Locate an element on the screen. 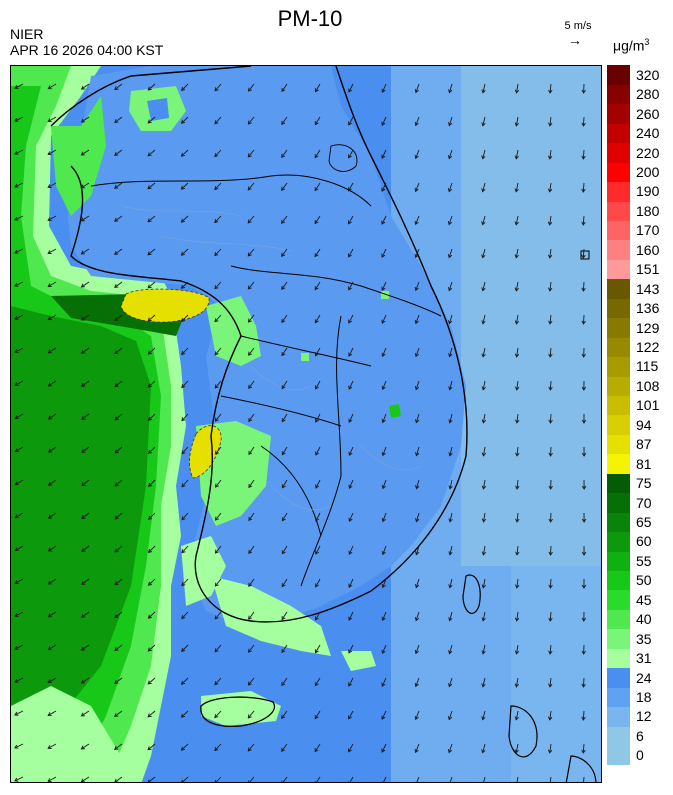  plume-south-light is located at coordinates (71, 734).